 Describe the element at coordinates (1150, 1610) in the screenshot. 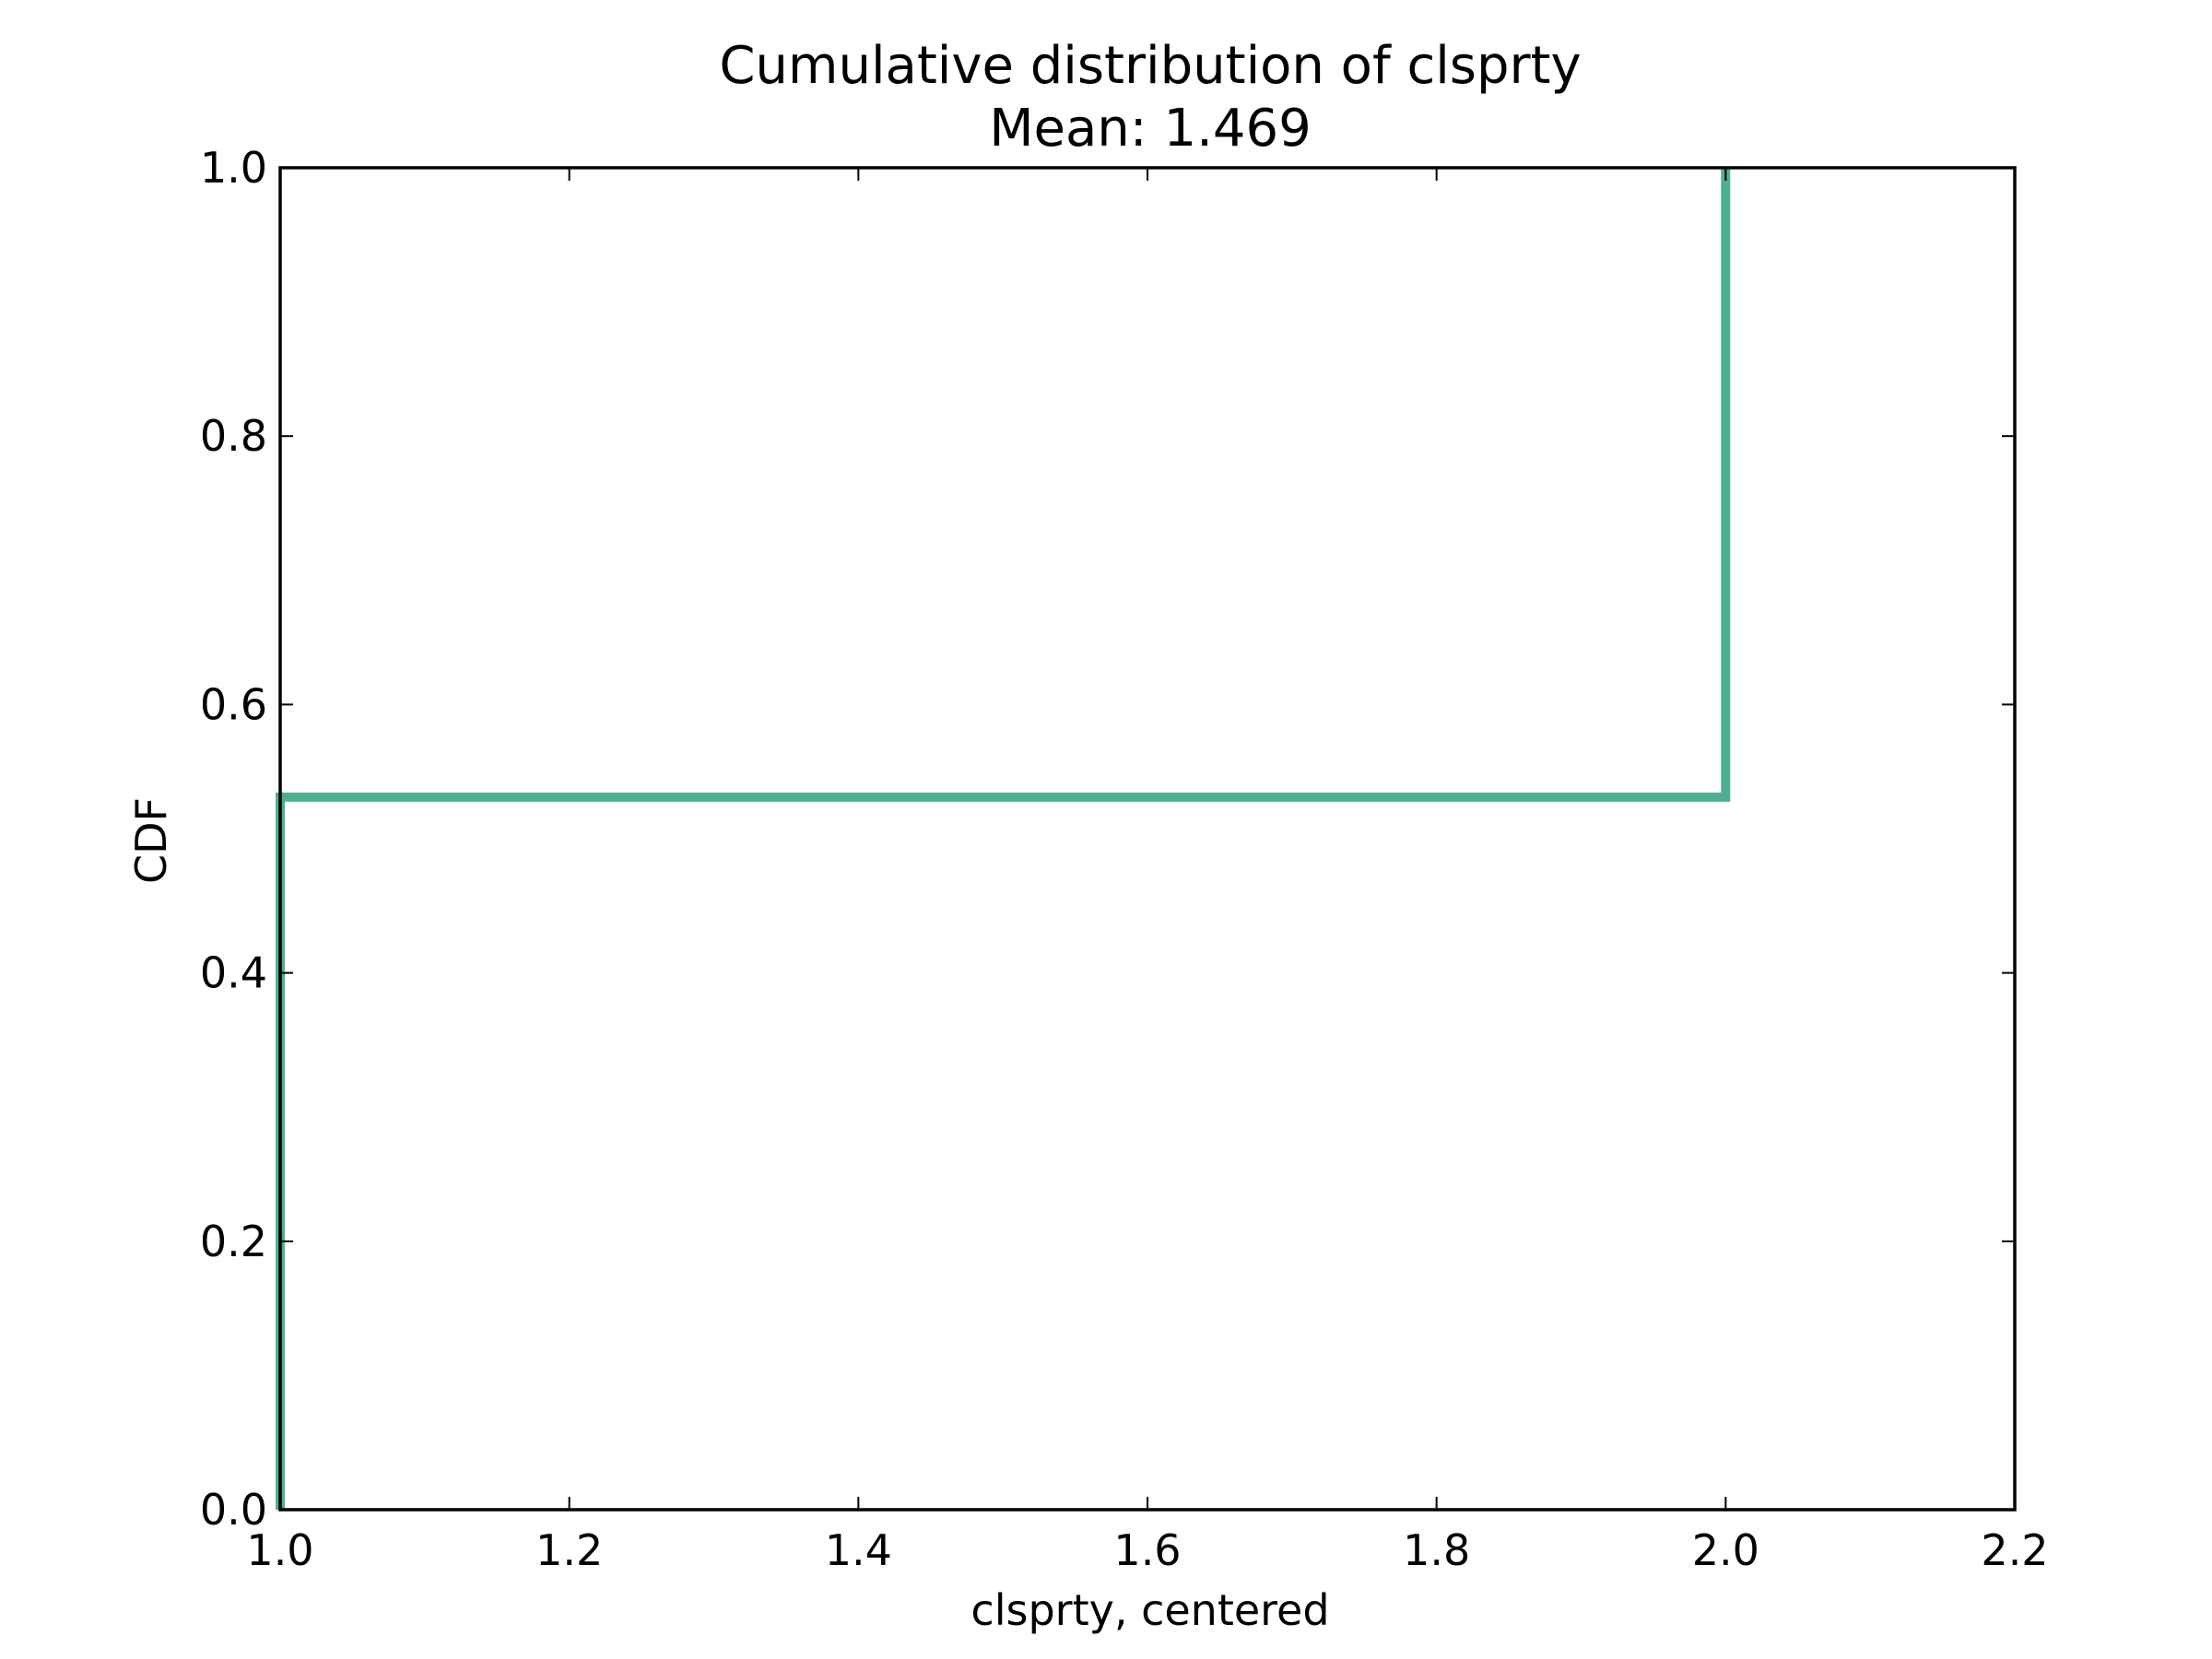

I see `x-axis-label: clsprty, centered` at that location.